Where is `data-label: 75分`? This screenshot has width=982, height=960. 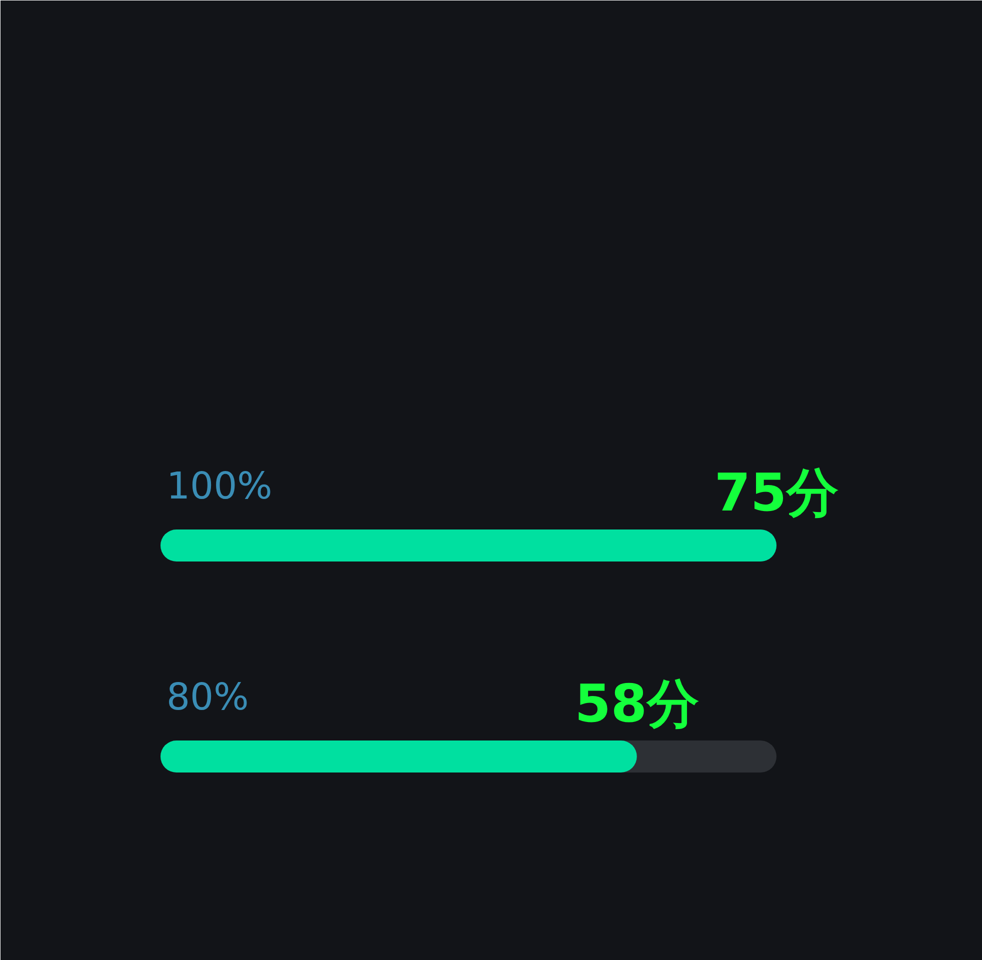 data-label: 75分 is located at coordinates (776, 494).